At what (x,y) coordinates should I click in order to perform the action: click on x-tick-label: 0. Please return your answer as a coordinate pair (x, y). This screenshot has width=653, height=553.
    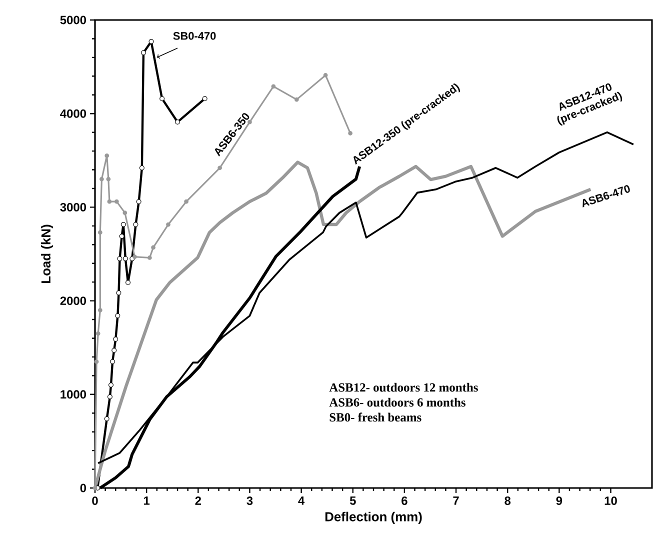
    Looking at the image, I should click on (95, 500).